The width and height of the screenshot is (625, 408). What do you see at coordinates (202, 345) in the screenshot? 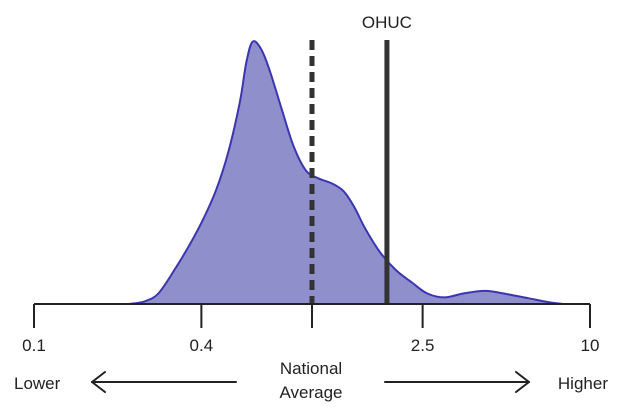
I see `x-tick-label: 0.4` at bounding box center [202, 345].